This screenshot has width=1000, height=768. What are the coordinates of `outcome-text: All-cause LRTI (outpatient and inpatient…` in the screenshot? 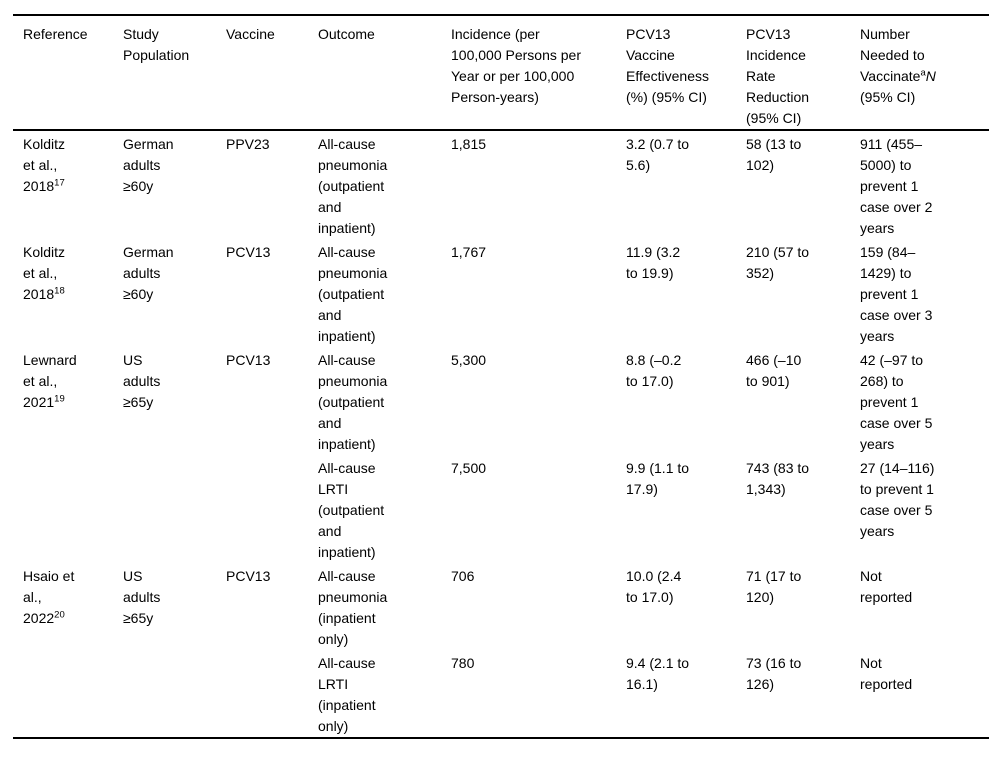 It's located at (351, 510).